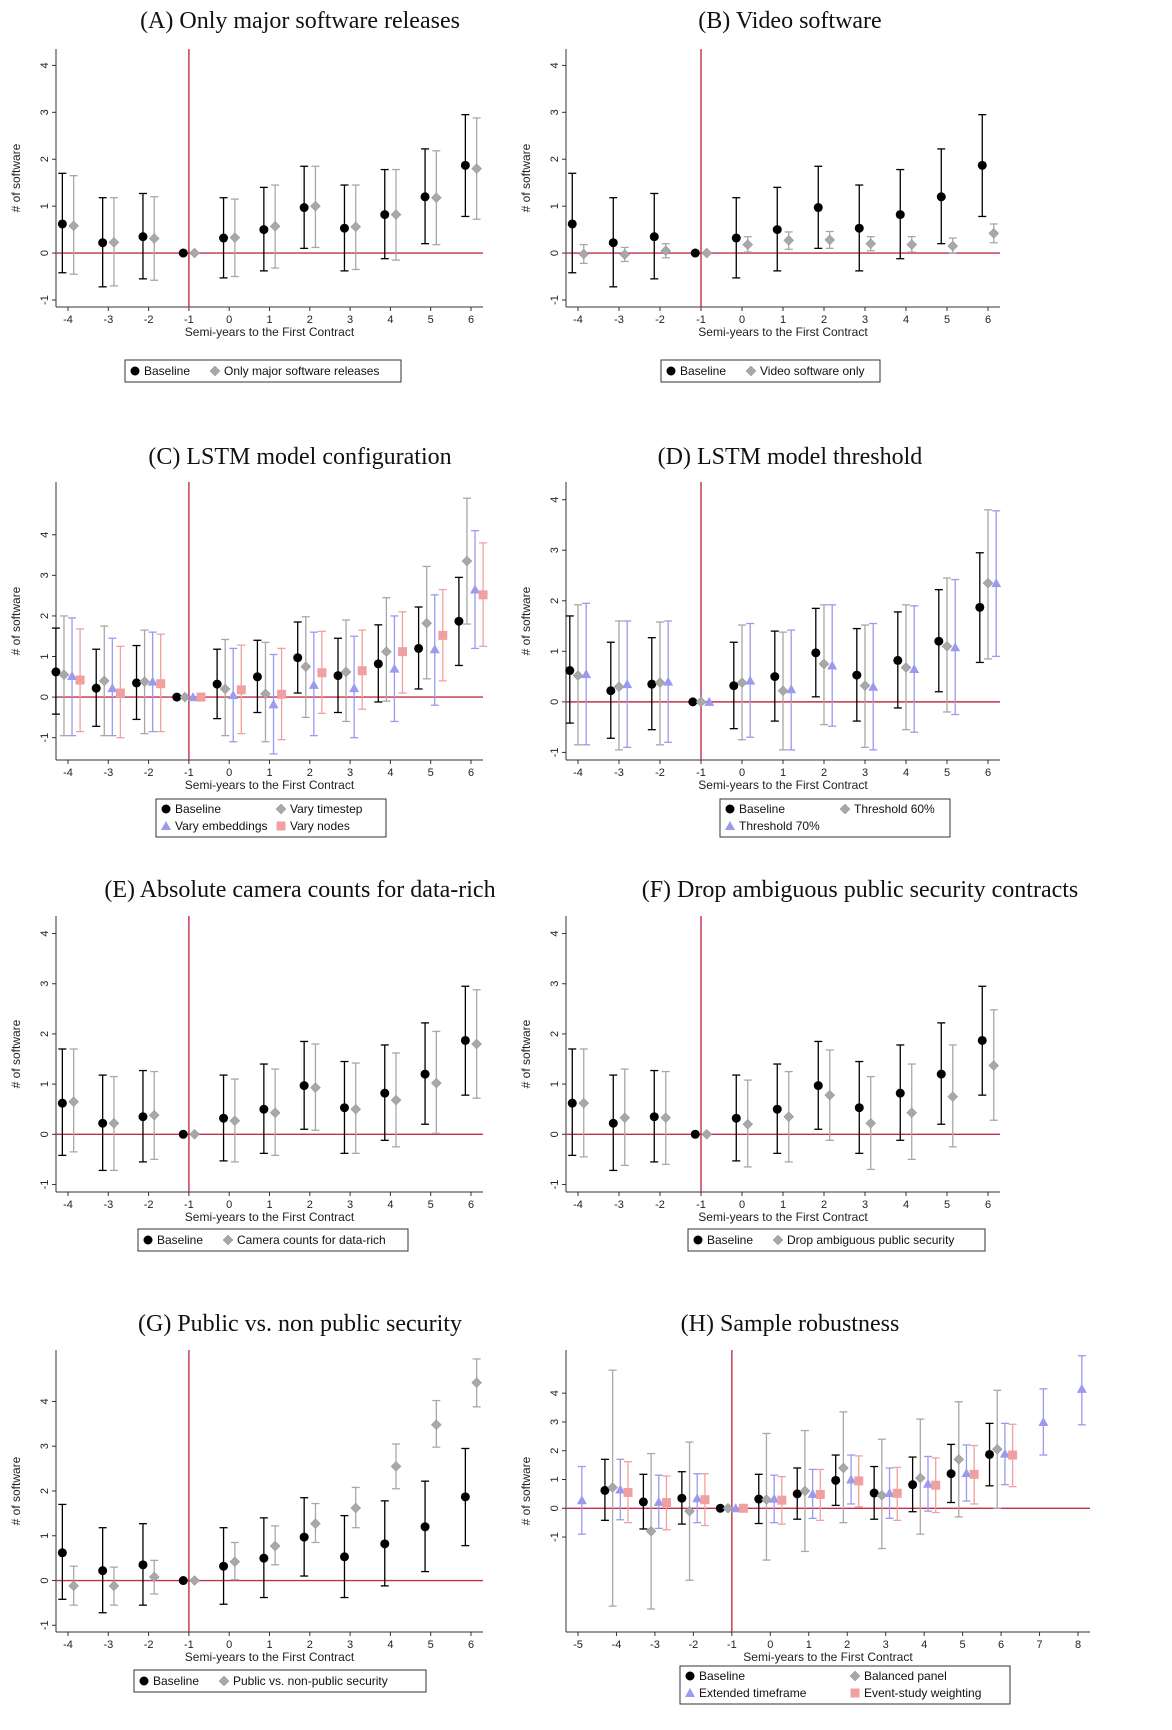  What do you see at coordinates (281, 641) in the screenshot?
I see `series-vary-nodes` at bounding box center [281, 641].